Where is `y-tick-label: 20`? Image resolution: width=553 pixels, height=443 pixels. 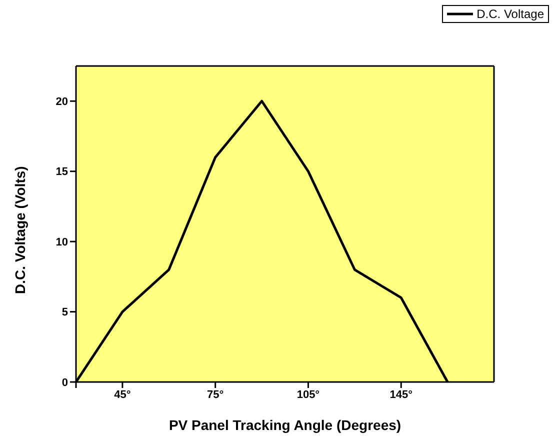 y-tick-label: 20 is located at coordinates (62, 102).